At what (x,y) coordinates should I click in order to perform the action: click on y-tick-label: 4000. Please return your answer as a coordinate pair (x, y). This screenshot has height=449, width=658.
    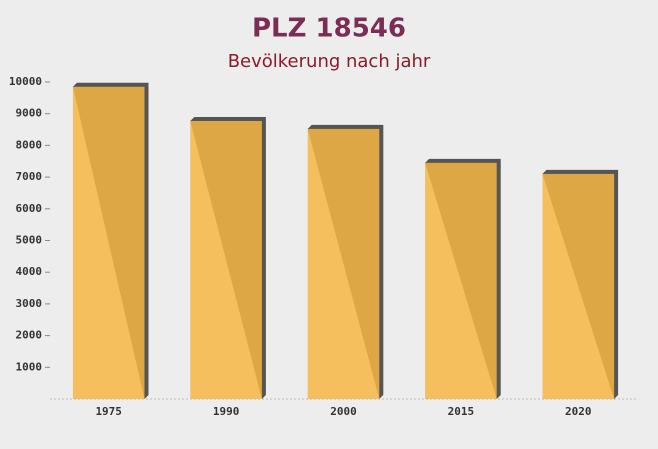
    Looking at the image, I should click on (29, 271).